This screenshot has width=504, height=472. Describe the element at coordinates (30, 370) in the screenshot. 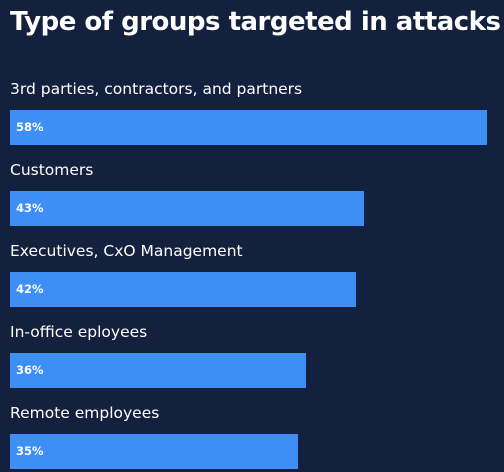

I see `value-label: 36%` at that location.